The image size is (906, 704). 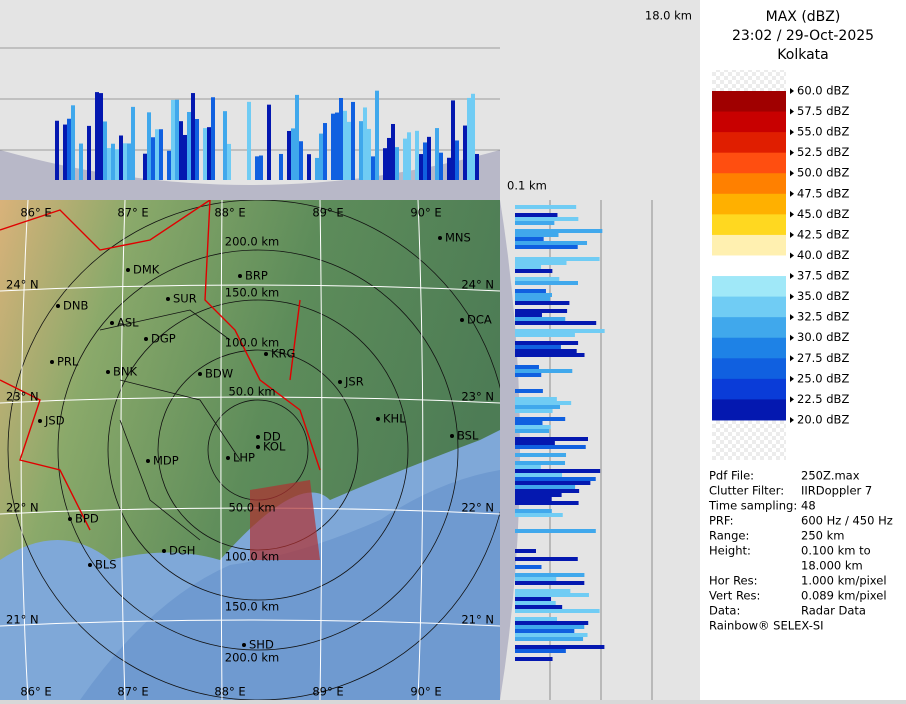 What do you see at coordinates (746, 491) in the screenshot?
I see `info-label: Clutter Filter:` at bounding box center [746, 491].